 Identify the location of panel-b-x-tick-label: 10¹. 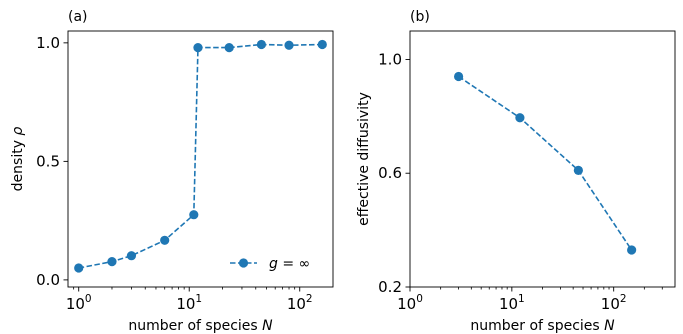
(512, 303).